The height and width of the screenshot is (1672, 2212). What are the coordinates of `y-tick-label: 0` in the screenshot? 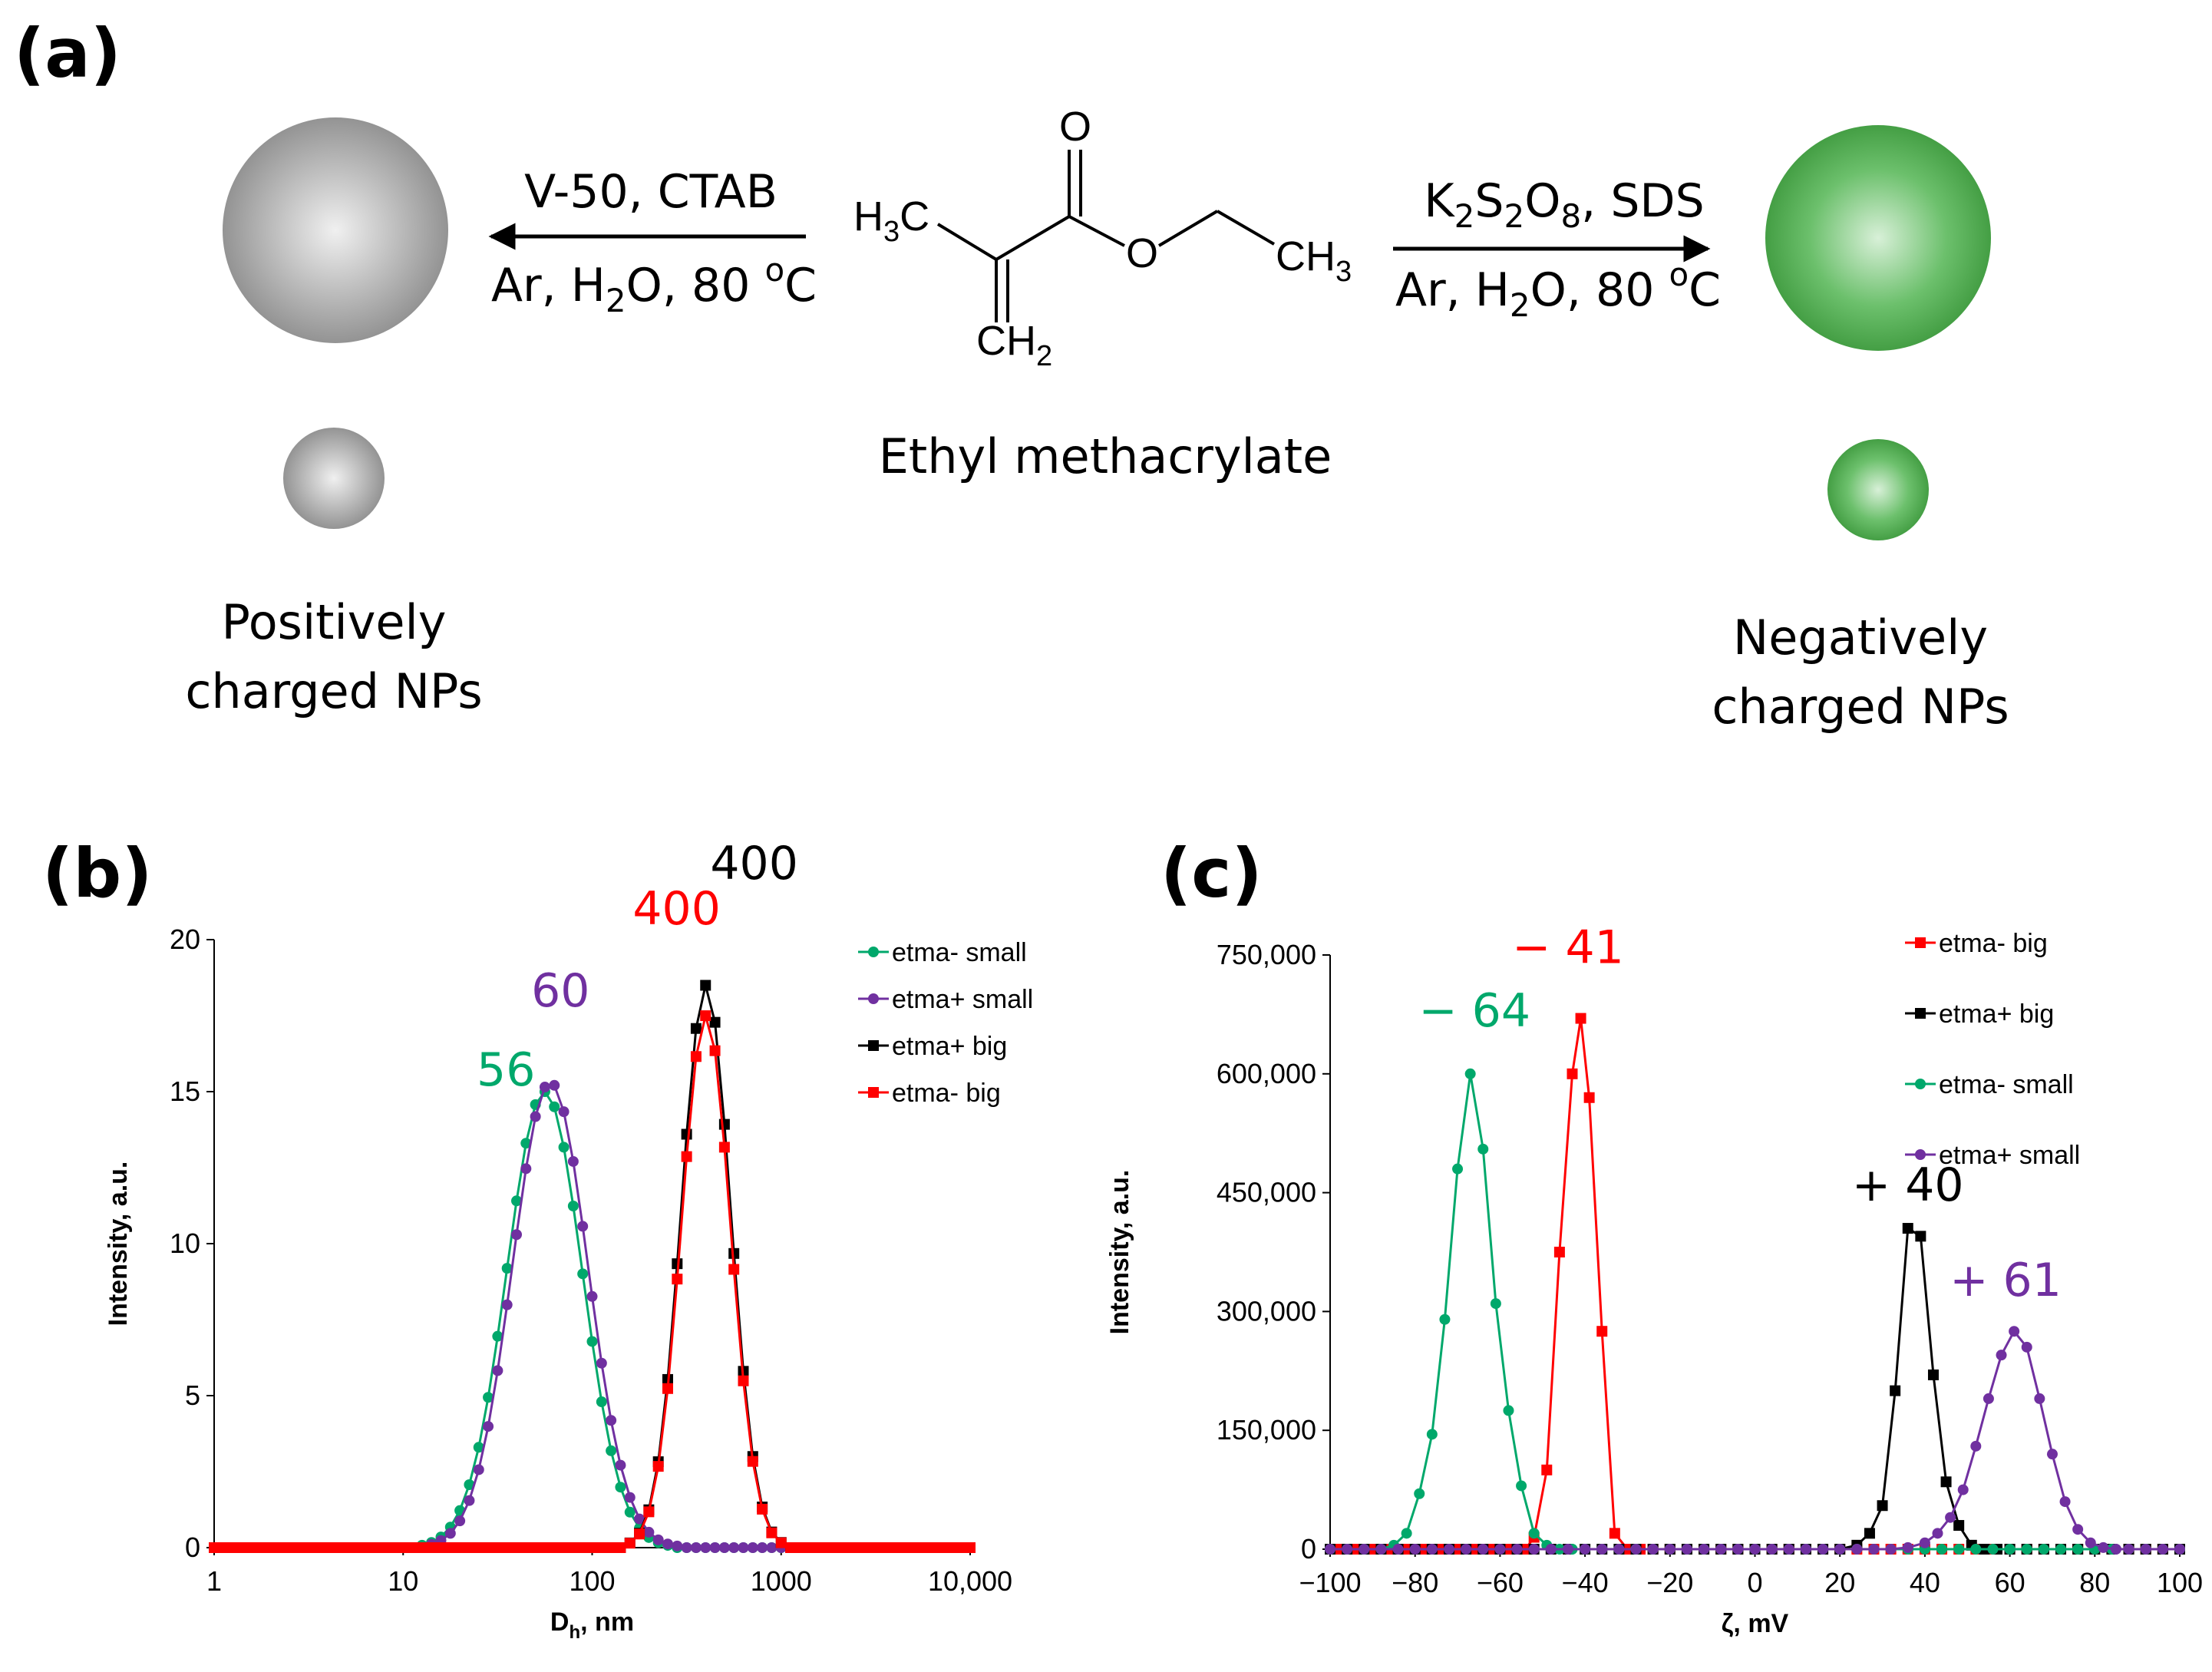 It's located at (192, 1547).